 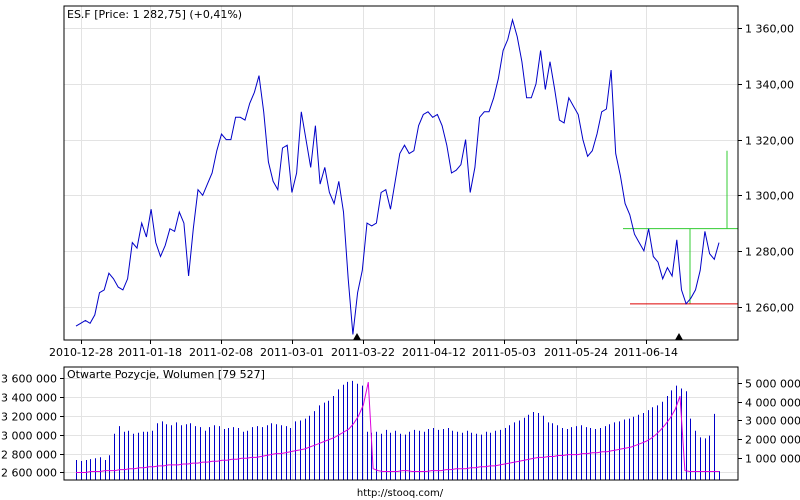 I want to click on volume-left-tick-label: 3 600 000, so click(x=29, y=379).